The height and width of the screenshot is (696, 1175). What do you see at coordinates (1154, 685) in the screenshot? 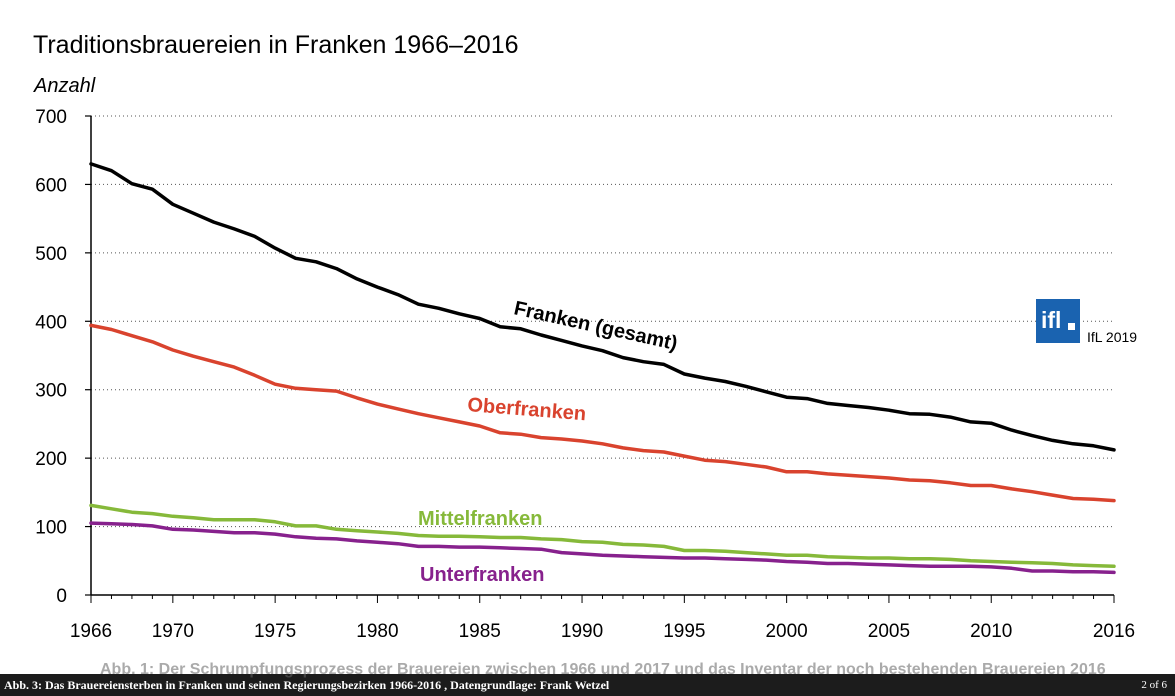
I see `page-indicator: 2 of 6` at bounding box center [1154, 685].